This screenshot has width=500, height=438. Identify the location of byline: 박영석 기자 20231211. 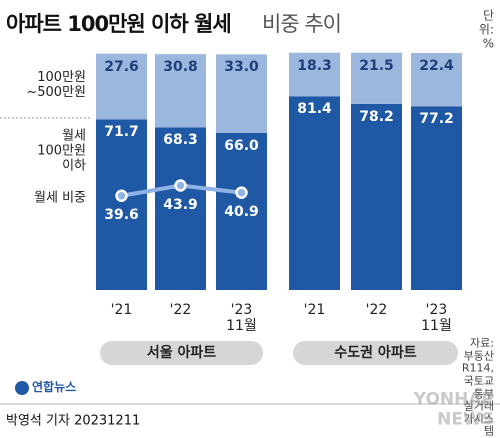
(73, 421).